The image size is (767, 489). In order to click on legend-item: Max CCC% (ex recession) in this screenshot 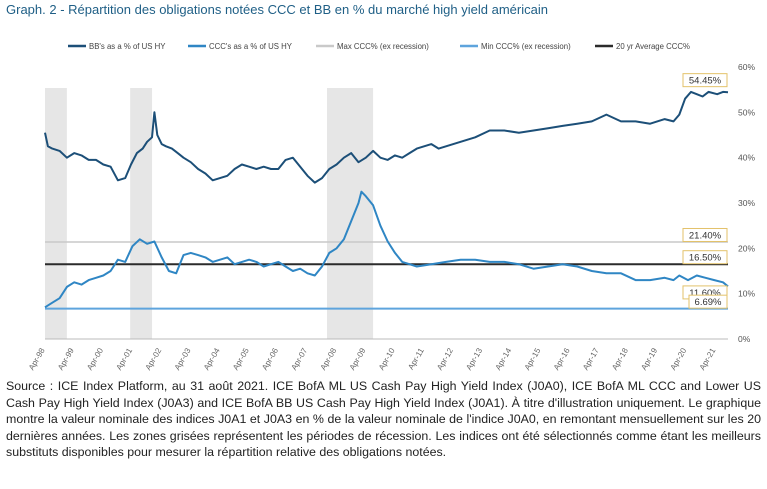, I will do `click(372, 46)`.